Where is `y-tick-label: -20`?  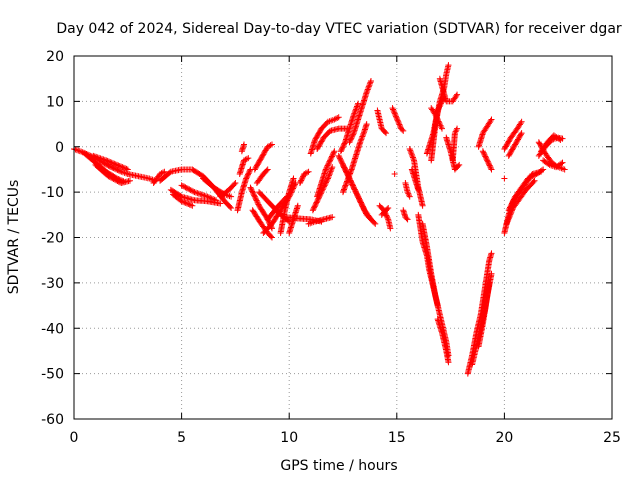 y-tick-label: -20 is located at coordinates (52, 239).